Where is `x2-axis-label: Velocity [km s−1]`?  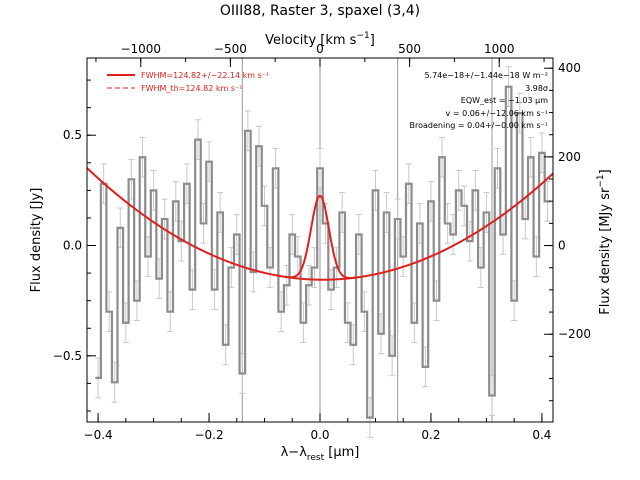 x2-axis-label: Velocity [km s−1] is located at coordinates (320, 39).